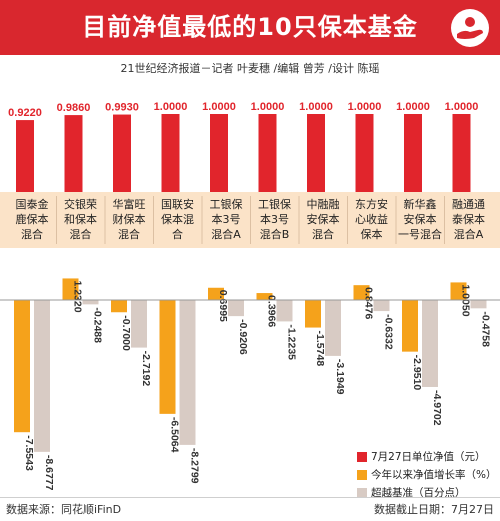  I want to click on legend-label-nav: 7月27日单位净值（元）, so click(428, 457).